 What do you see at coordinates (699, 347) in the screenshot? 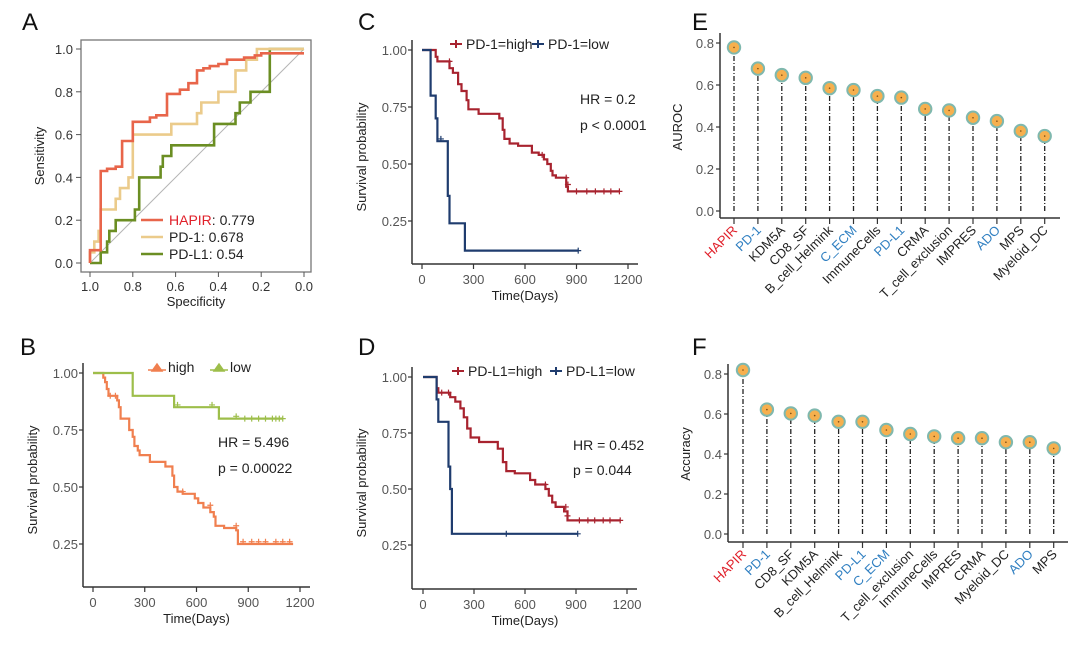
I see `panel-f: F` at bounding box center [699, 347].